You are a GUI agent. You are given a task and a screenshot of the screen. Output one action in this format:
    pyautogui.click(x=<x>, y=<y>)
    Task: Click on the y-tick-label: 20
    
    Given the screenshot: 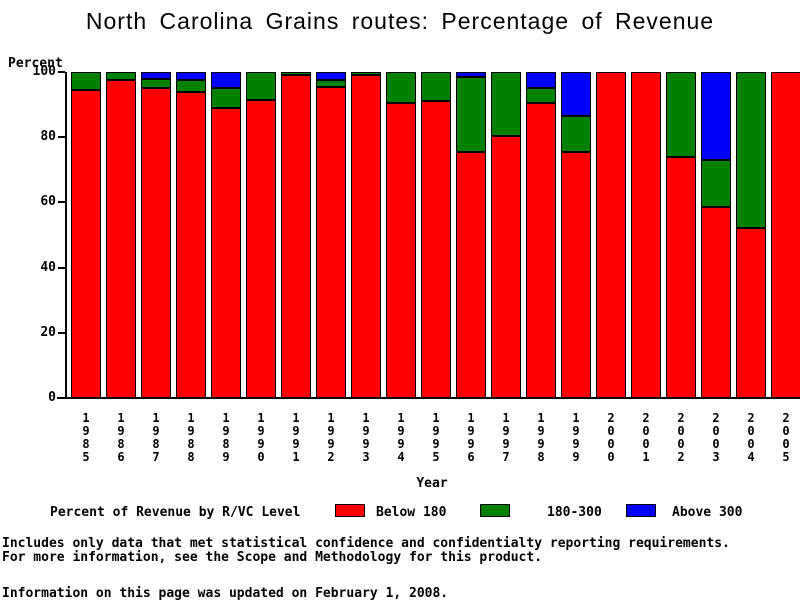 What is the action you would take?
    pyautogui.click(x=48, y=332)
    